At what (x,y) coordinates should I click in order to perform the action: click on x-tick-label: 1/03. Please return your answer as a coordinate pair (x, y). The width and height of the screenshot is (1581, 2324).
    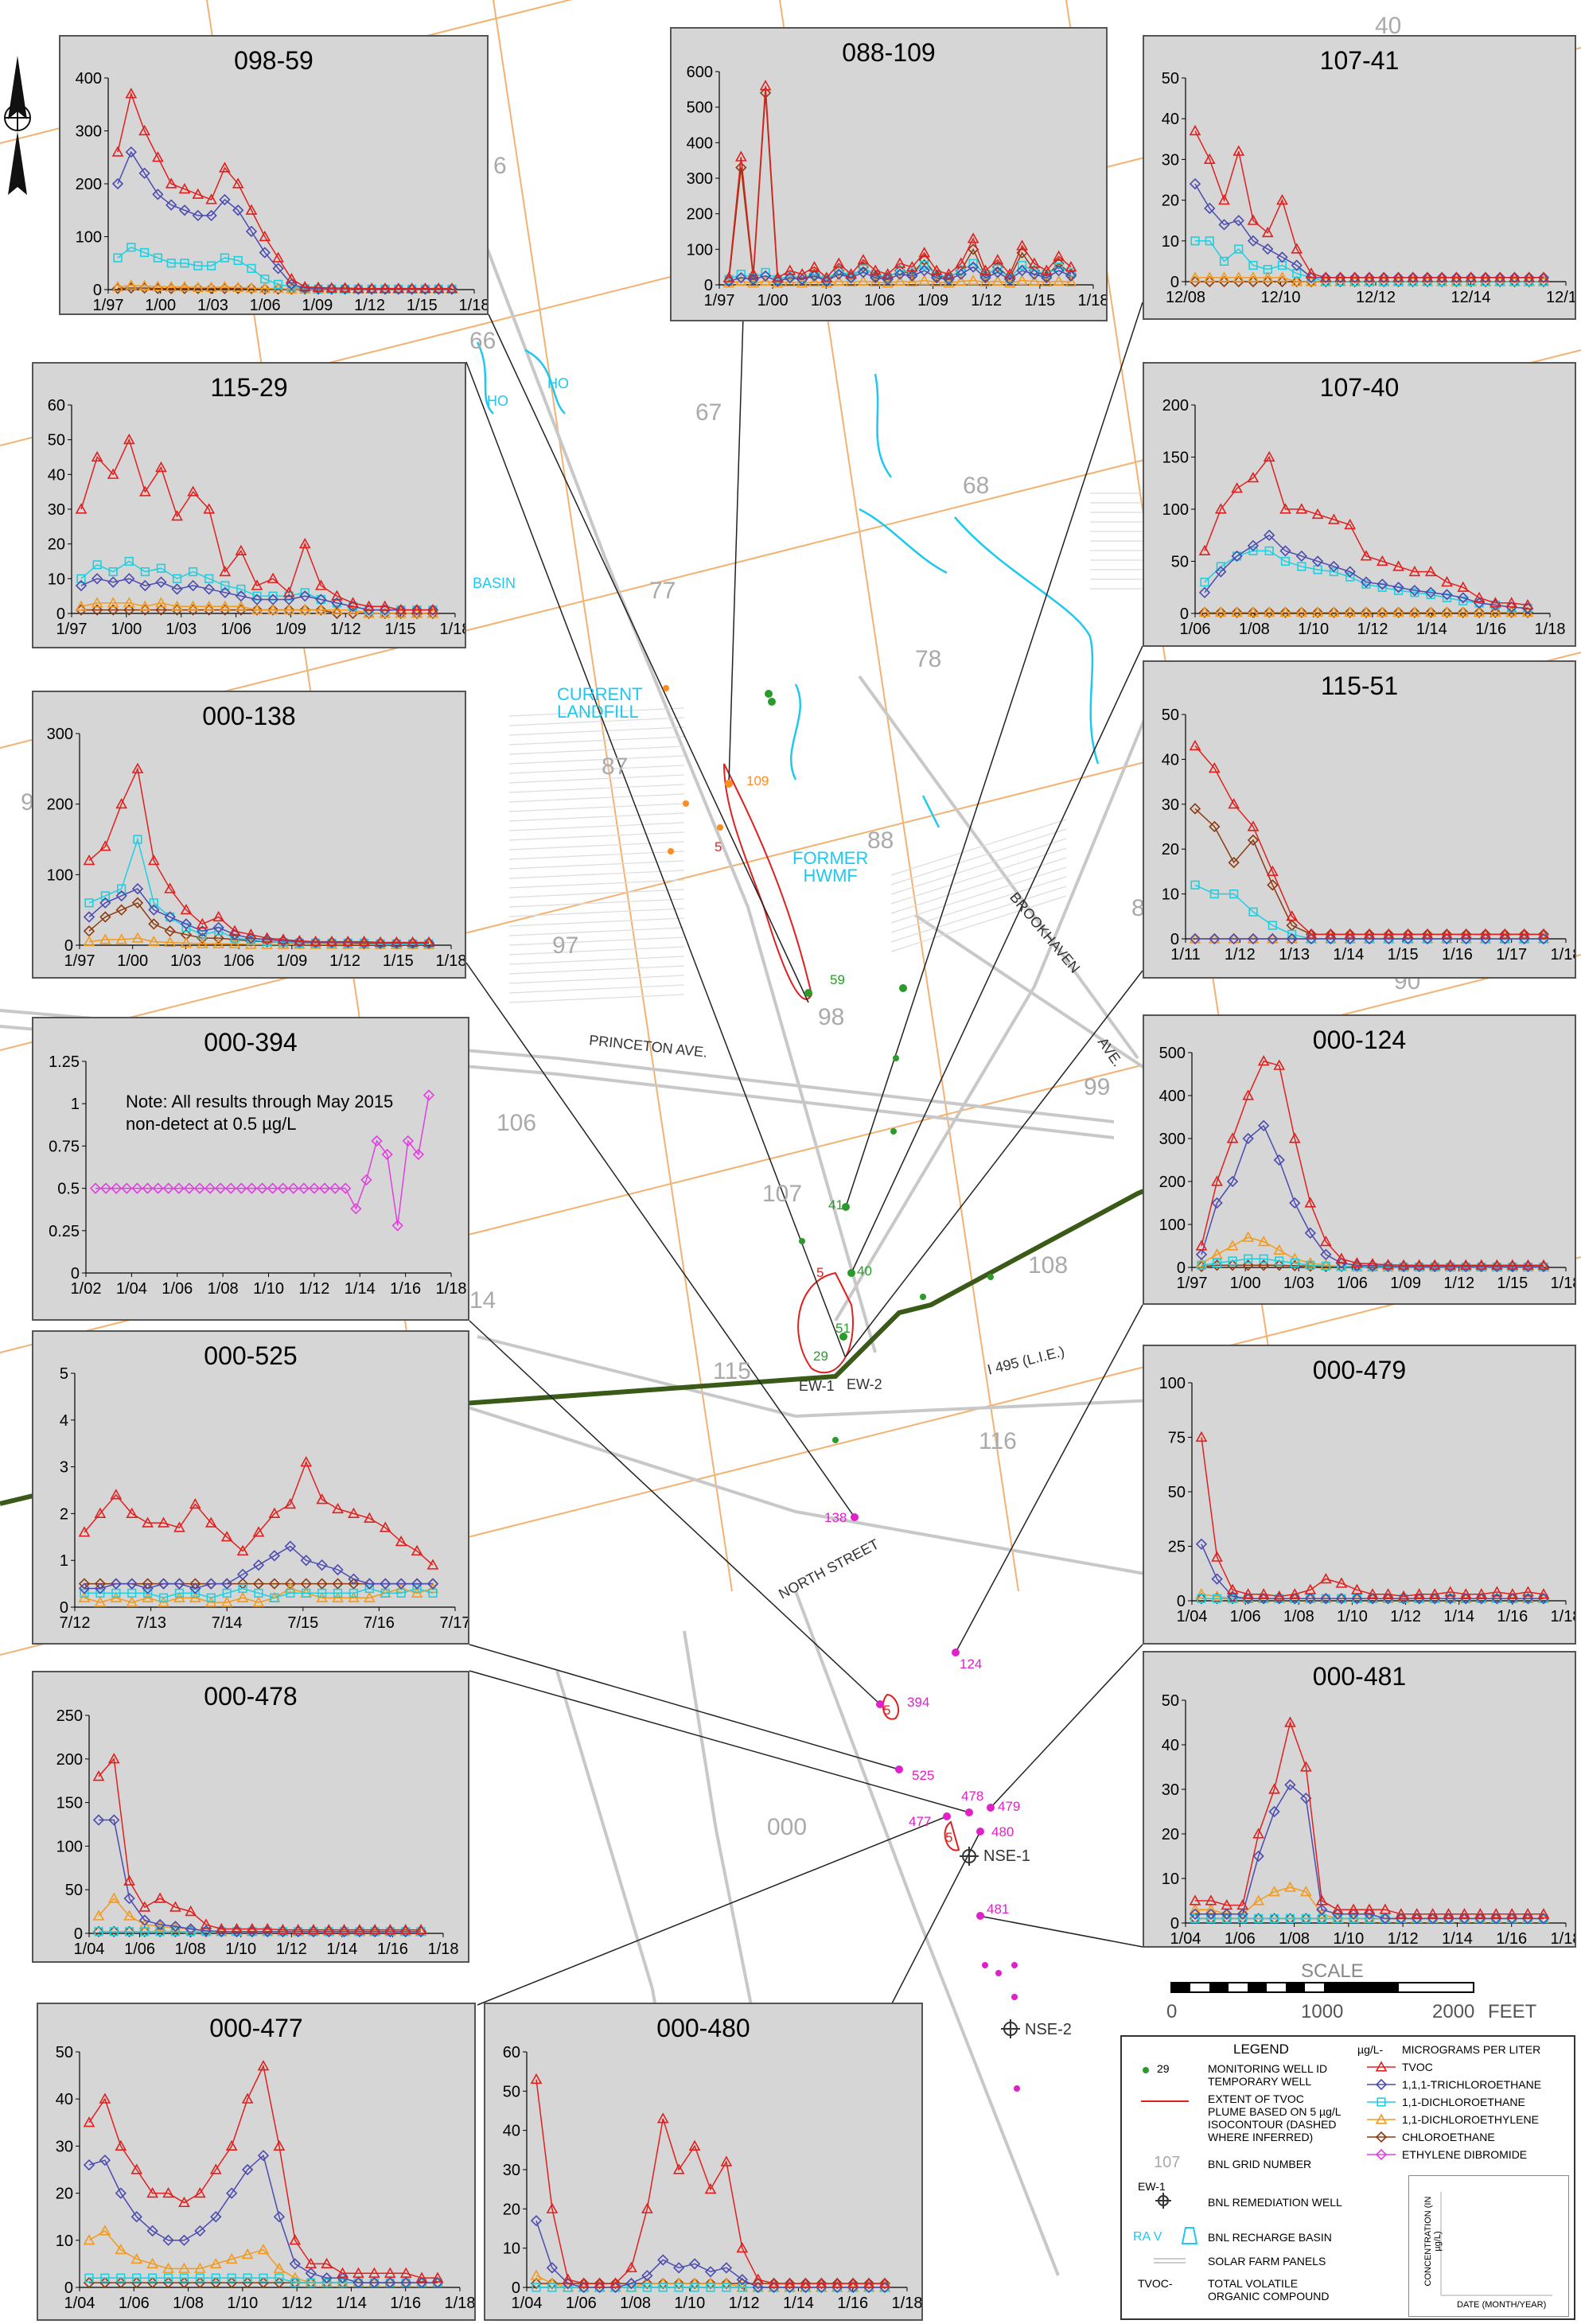
    Looking at the image, I should click on (185, 961).